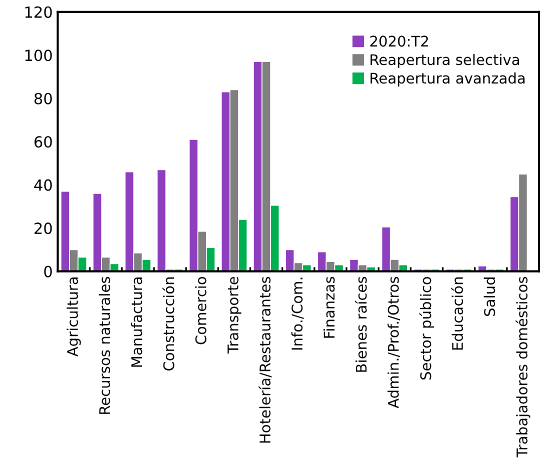 This screenshot has height=476, width=550. Describe the element at coordinates (265, 359) in the screenshot. I see `x-tick-label: Hotelería/Restaurantes` at that location.